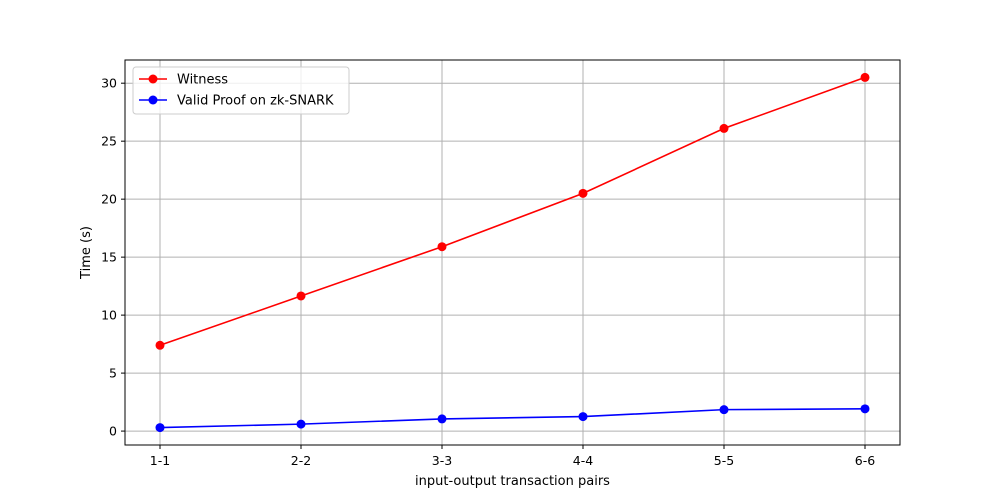 Image resolution: width=1000 pixels, height=500 pixels. I want to click on x-tick-label: 4-4, so click(583, 460).